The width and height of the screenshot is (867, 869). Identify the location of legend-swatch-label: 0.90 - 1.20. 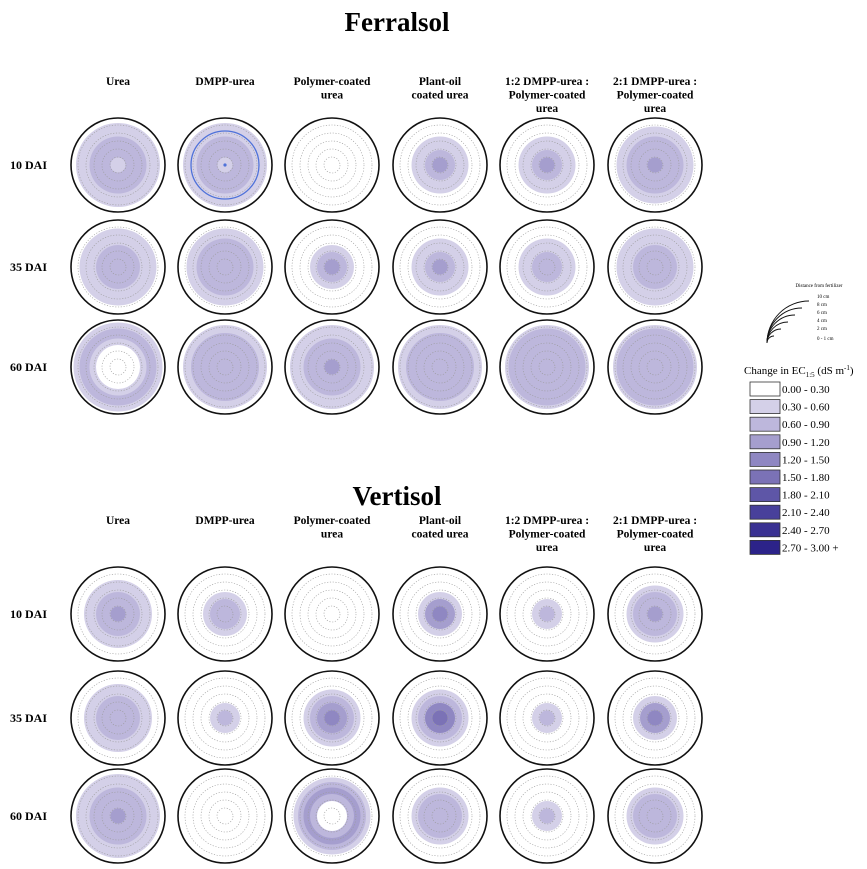
(806, 443).